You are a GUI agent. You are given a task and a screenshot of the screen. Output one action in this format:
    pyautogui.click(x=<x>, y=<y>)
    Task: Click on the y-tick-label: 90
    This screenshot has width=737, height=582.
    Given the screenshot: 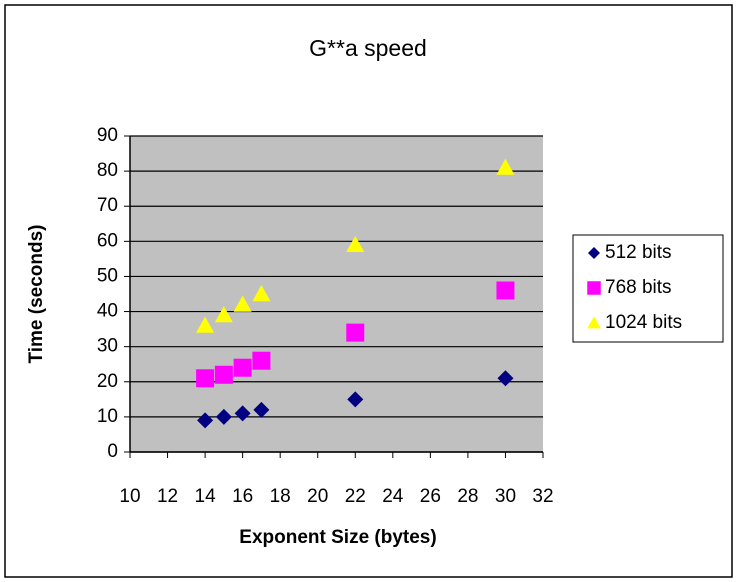 What is the action you would take?
    pyautogui.click(x=107, y=135)
    